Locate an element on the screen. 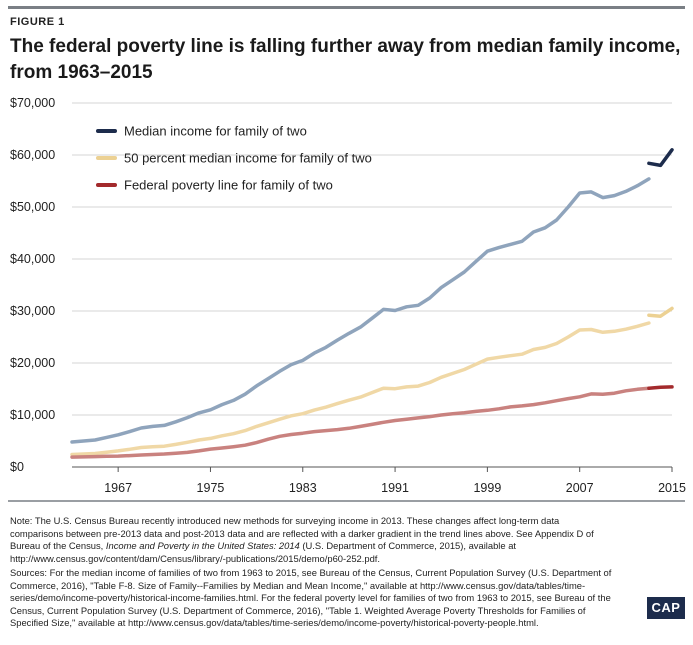 Image resolution: width=693 pixels, height=645 pixels. x-tick-label-1983: 1983 is located at coordinates (303, 488).